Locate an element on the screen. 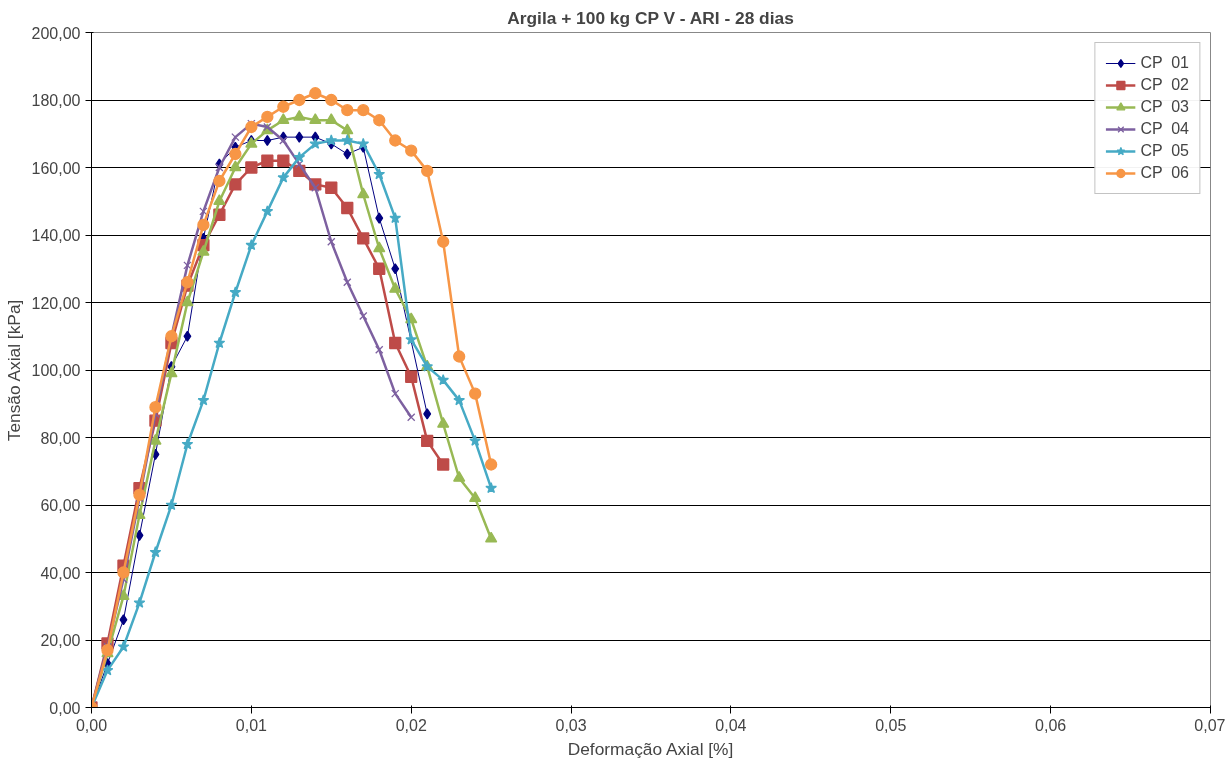  x-axis-title: Deformação Axial [%] is located at coordinates (650, 748).